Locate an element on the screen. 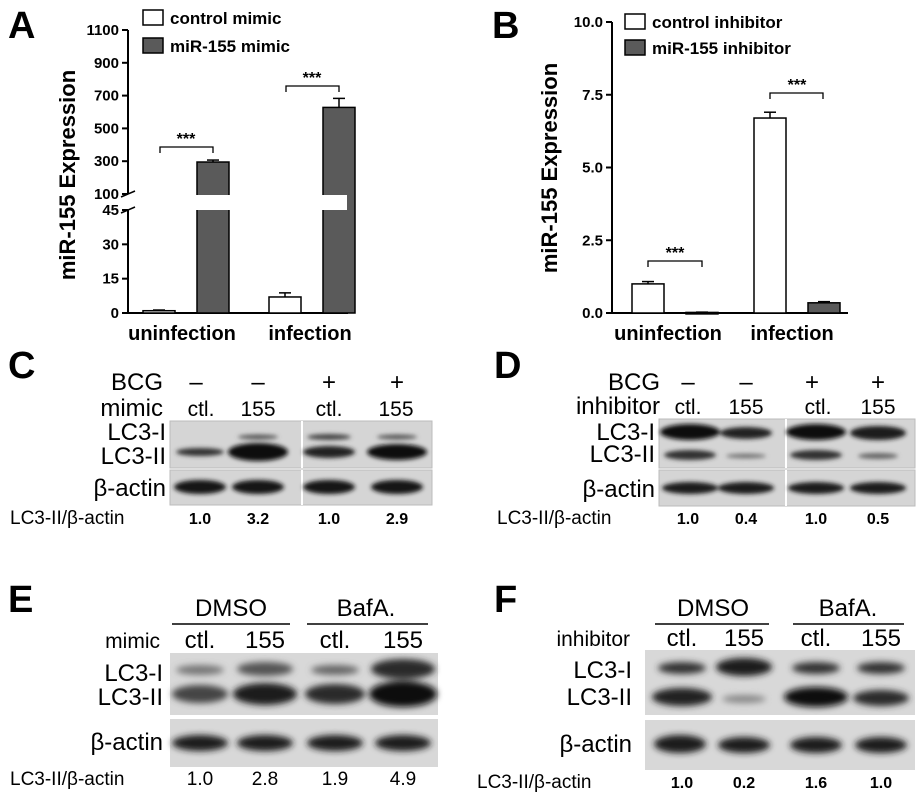 The height and width of the screenshot is (800, 924). category-uninfection-a: uninfection is located at coordinates (182, 334).